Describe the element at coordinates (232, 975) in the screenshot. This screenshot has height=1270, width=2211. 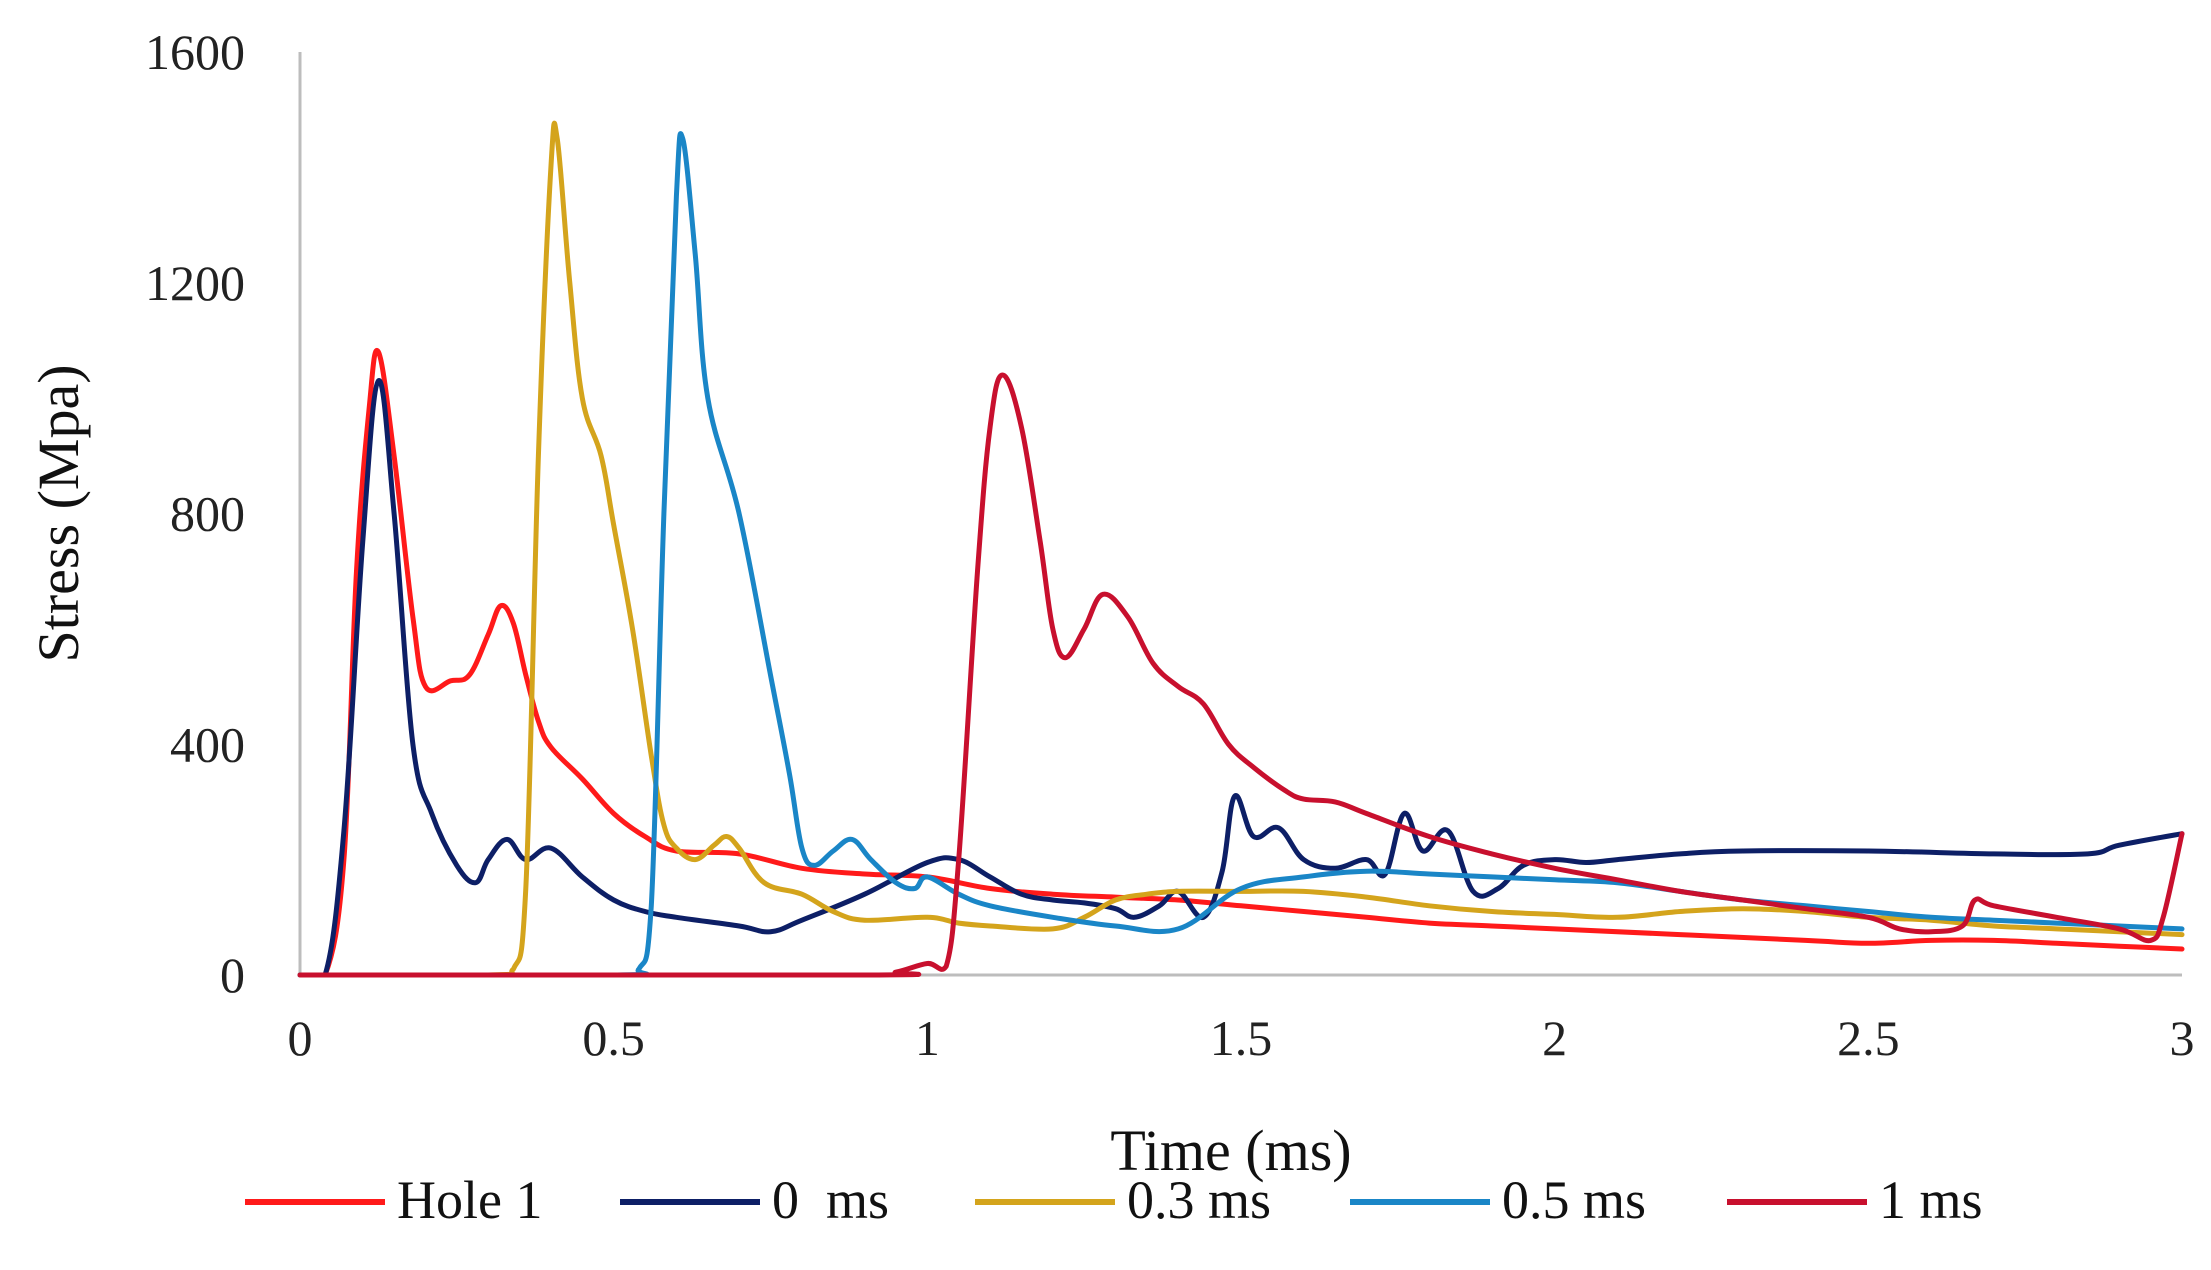
I see `y-tick-label: 0` at that location.